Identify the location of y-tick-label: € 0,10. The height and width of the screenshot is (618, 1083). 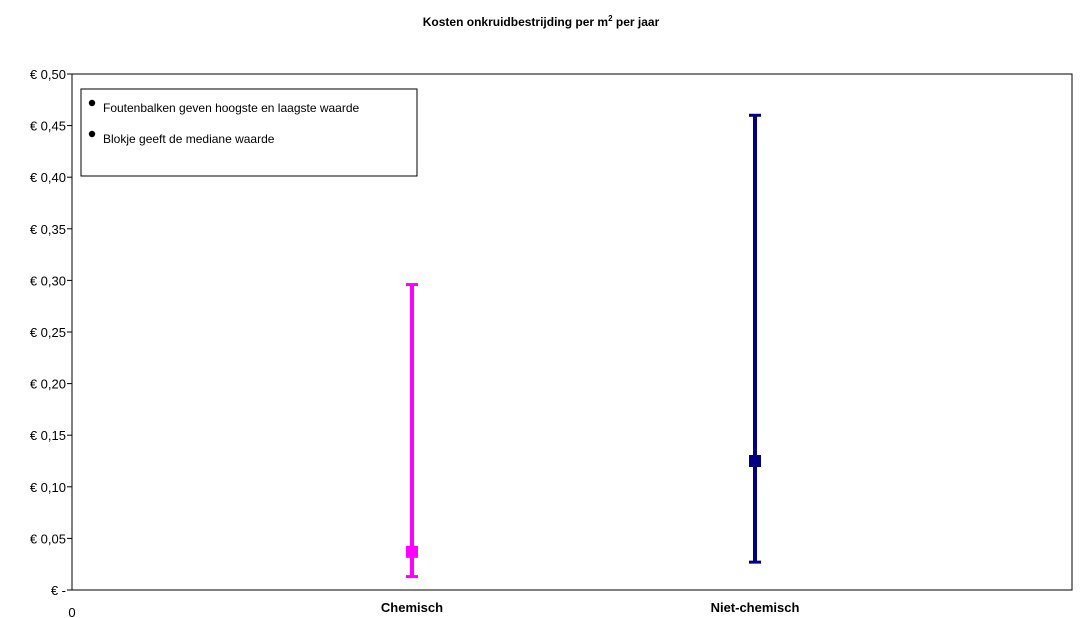
(48, 487).